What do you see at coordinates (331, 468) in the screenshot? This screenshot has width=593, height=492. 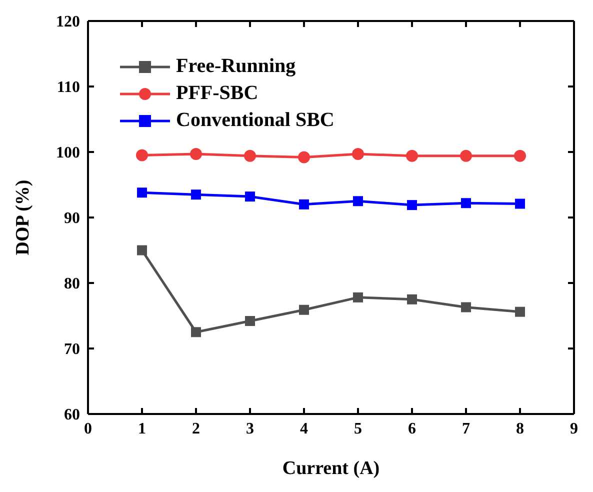 I see `x-axis-title: Current (A)` at bounding box center [331, 468].